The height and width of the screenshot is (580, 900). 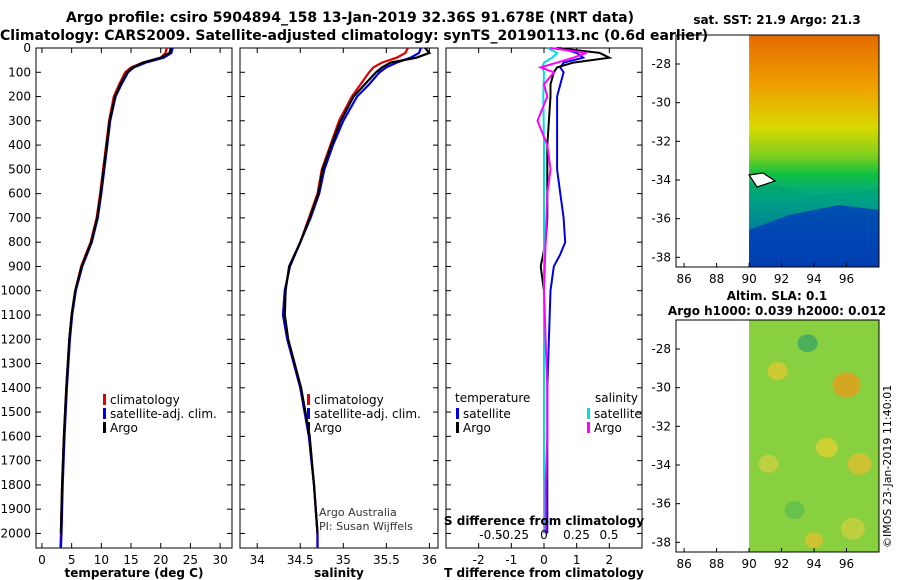 I want to click on x-tick-label: 20, so click(x=160, y=560).